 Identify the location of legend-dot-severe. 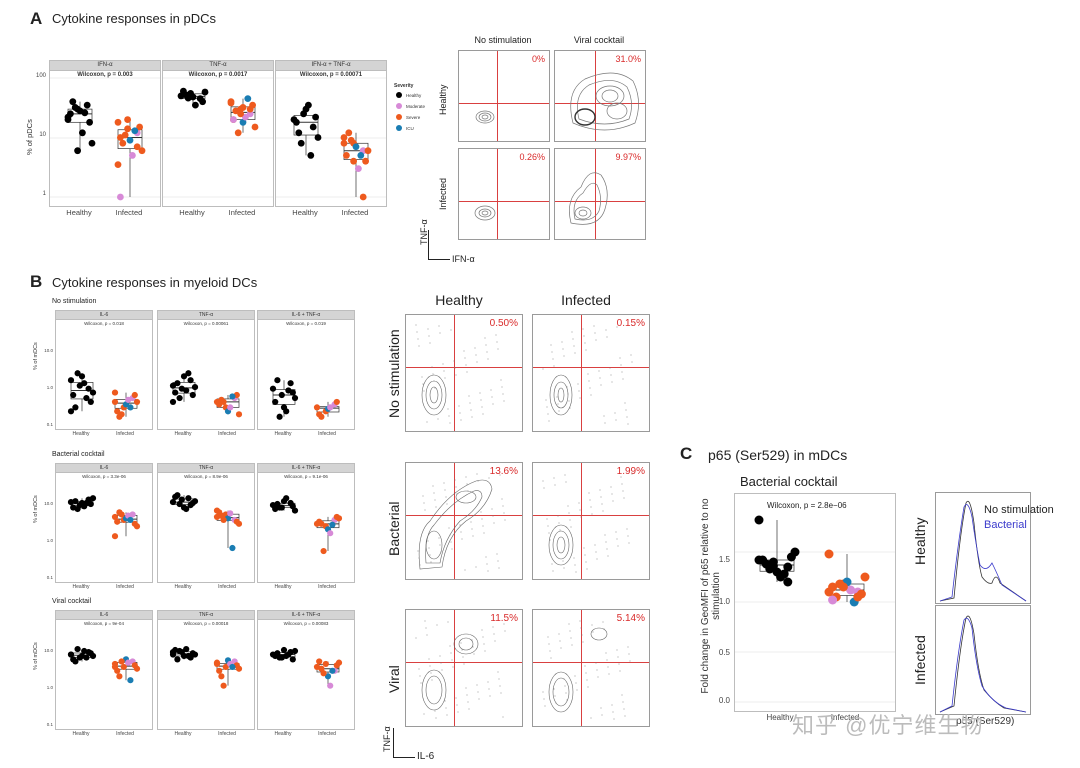
(399, 117).